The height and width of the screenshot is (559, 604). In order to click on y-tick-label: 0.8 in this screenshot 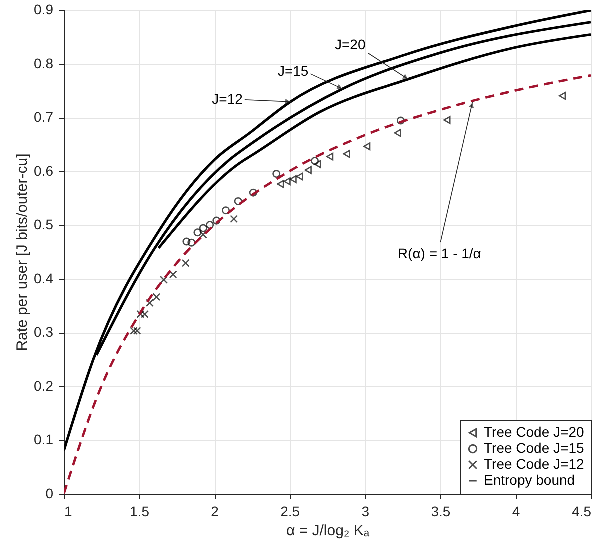, I will do `click(44, 63)`.